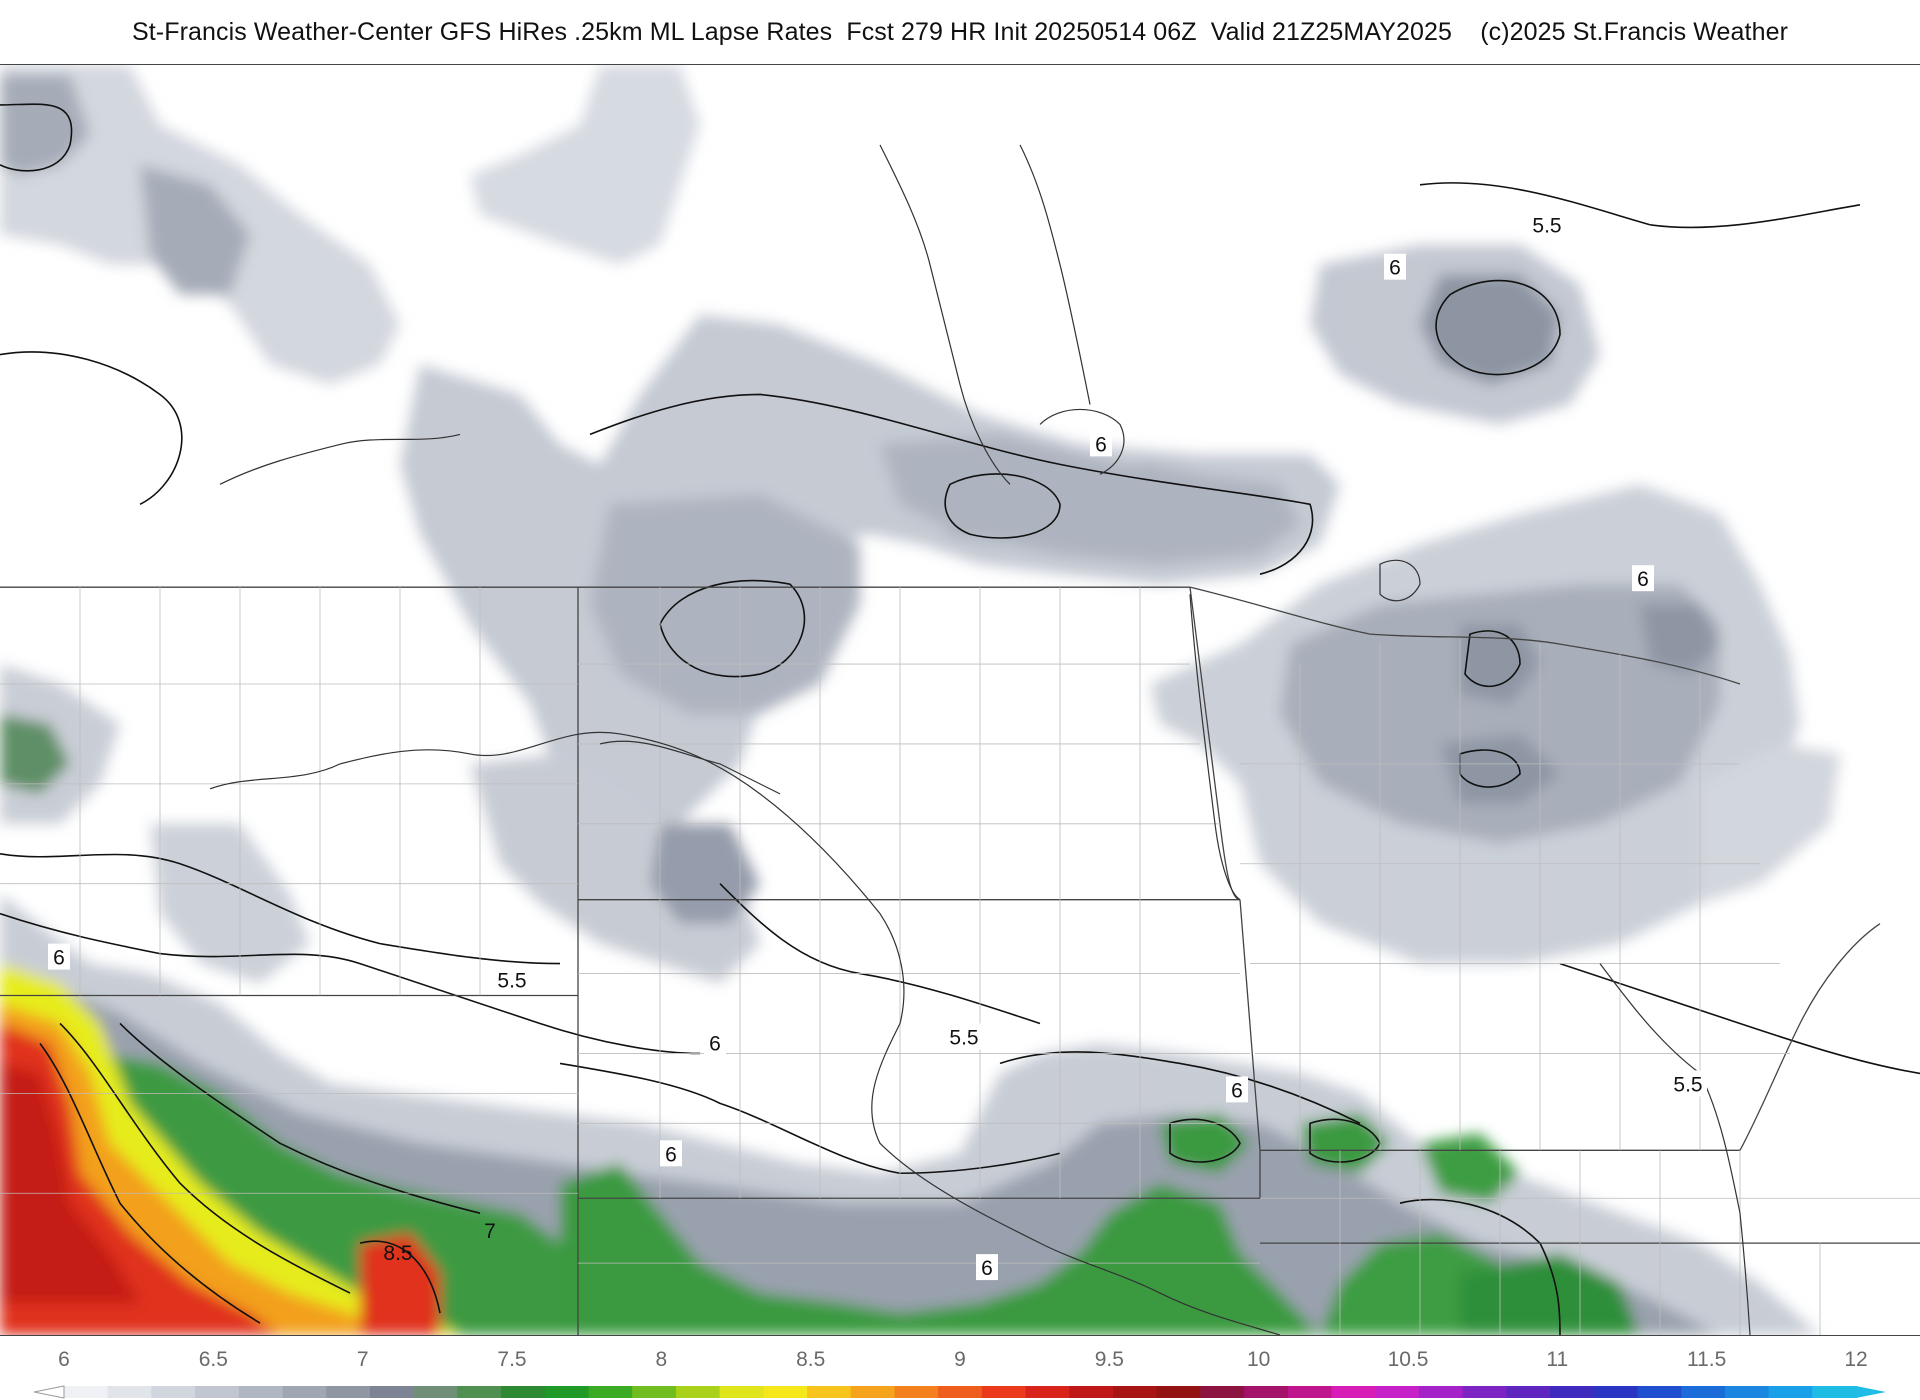 The image size is (1920, 1400). Describe the element at coordinates (661, 1359) in the screenshot. I see `legend-tick-label: 8` at that location.